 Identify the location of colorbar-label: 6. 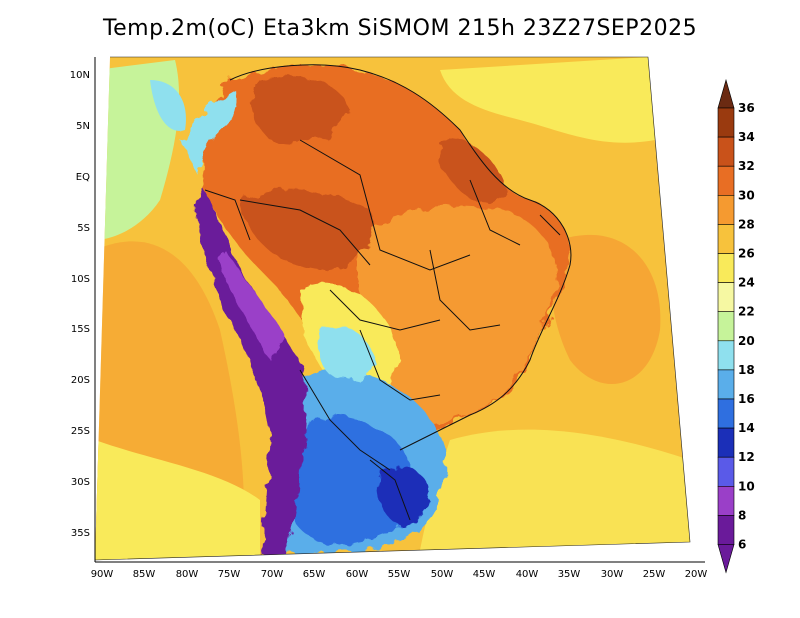
(742, 545).